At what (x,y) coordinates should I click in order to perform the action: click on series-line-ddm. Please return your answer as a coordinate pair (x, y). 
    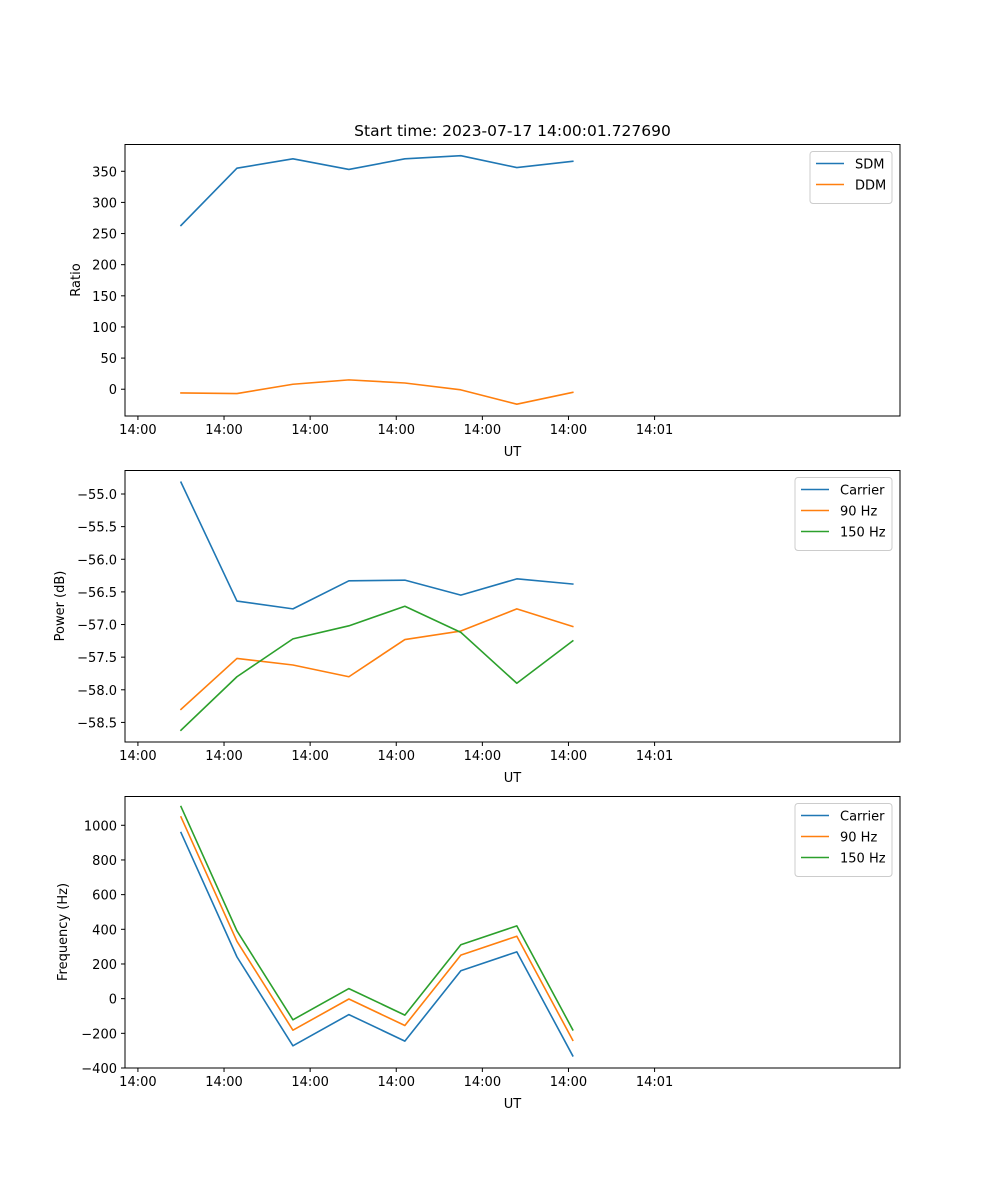
    Looking at the image, I should click on (377, 392).